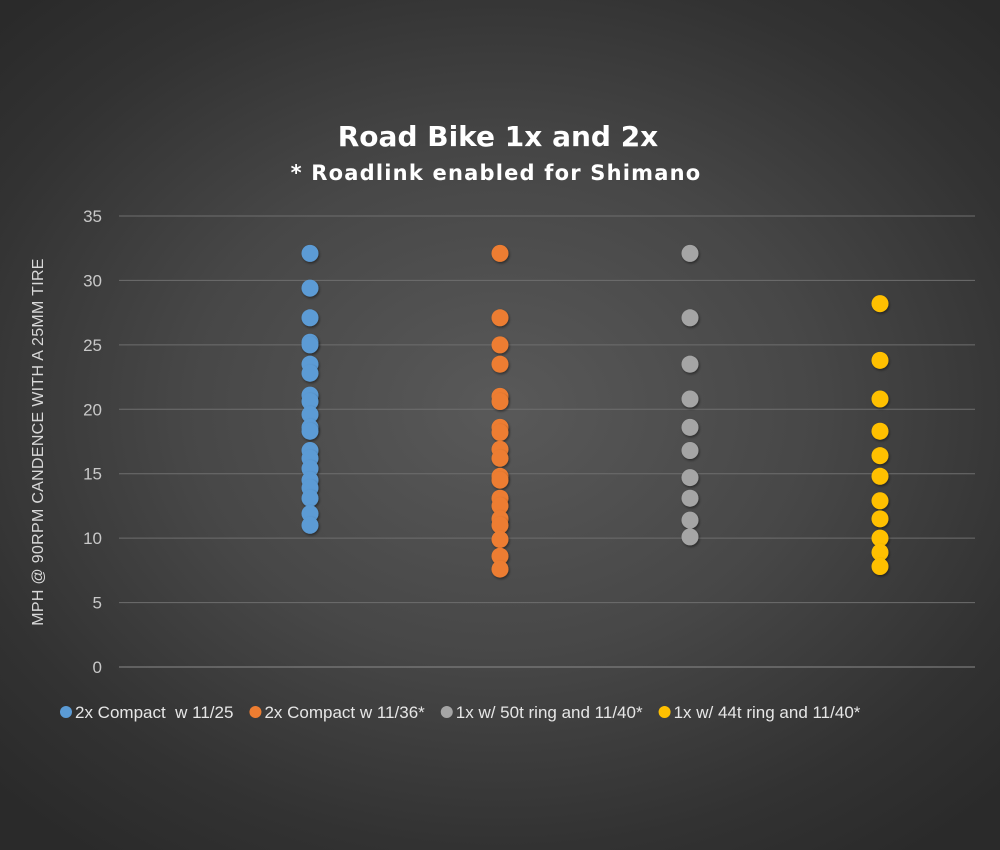 The height and width of the screenshot is (850, 1000). I want to click on y-tick-label: 25, so click(92, 345).